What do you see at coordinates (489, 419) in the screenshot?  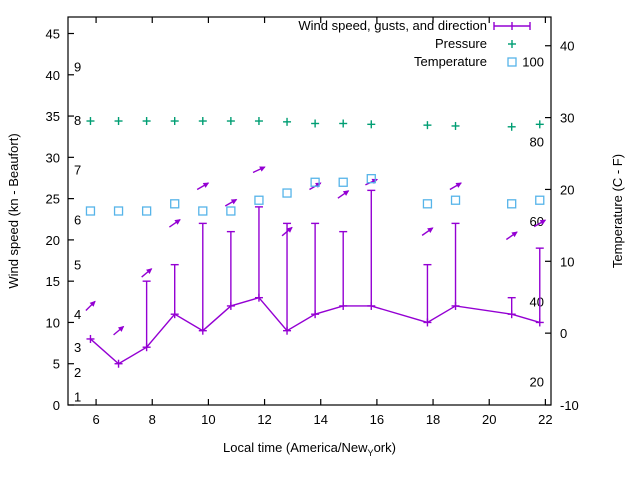 I see `x-tick-label: 20` at bounding box center [489, 419].